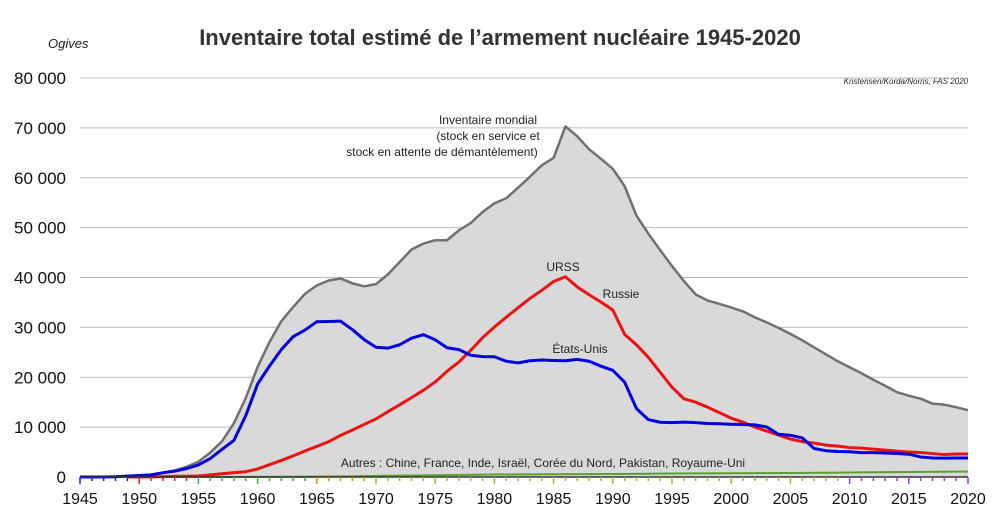 The width and height of the screenshot is (1000, 516). What do you see at coordinates (68, 43) in the screenshot?
I see `y-axis-label: Ogives` at bounding box center [68, 43].